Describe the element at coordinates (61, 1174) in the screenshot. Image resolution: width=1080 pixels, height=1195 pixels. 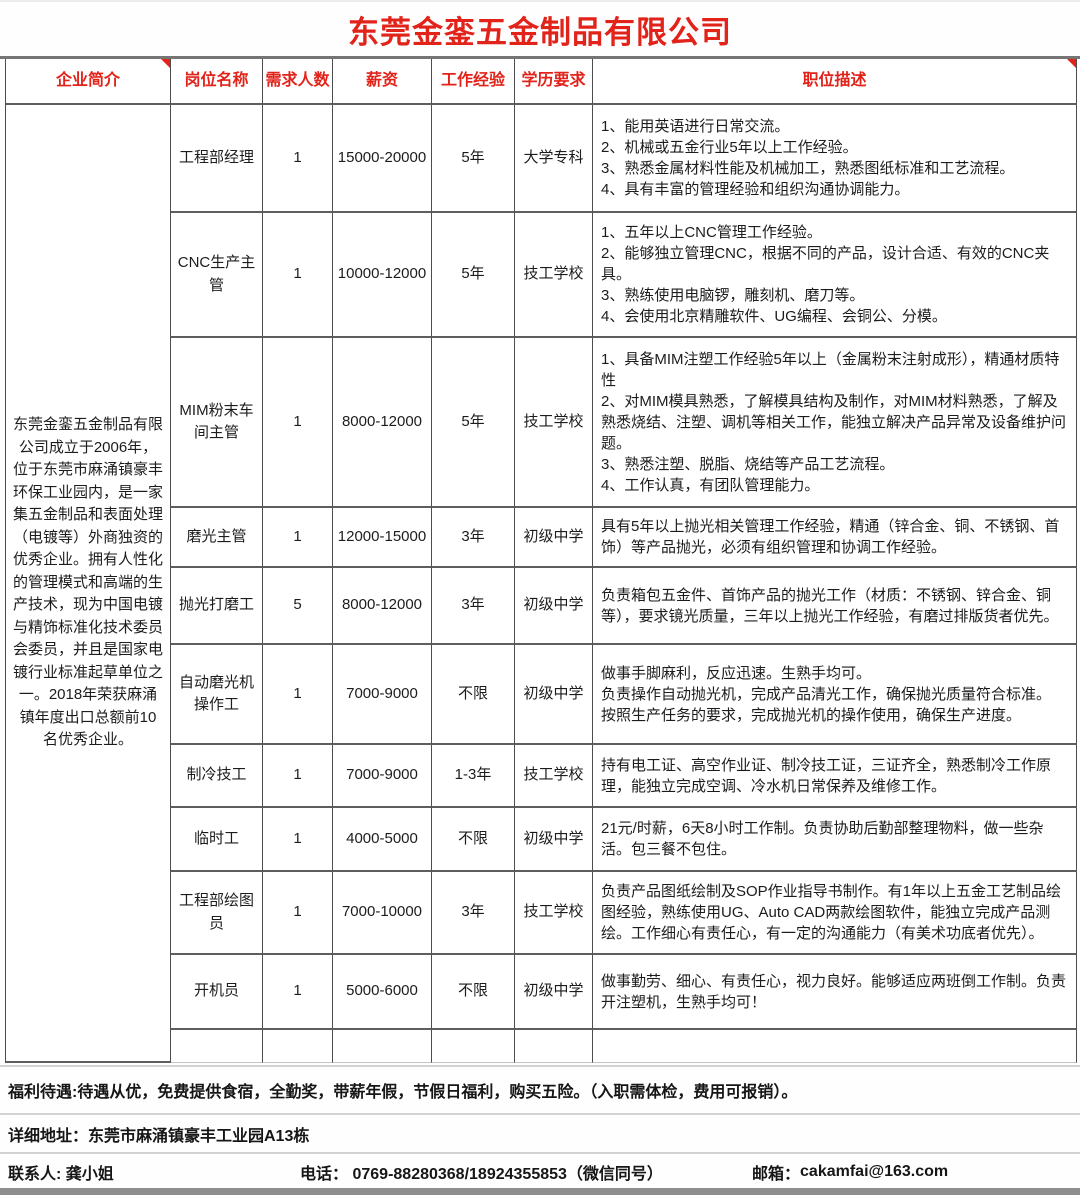
I see `contact-person: 联系人: 龚小姐` at that location.